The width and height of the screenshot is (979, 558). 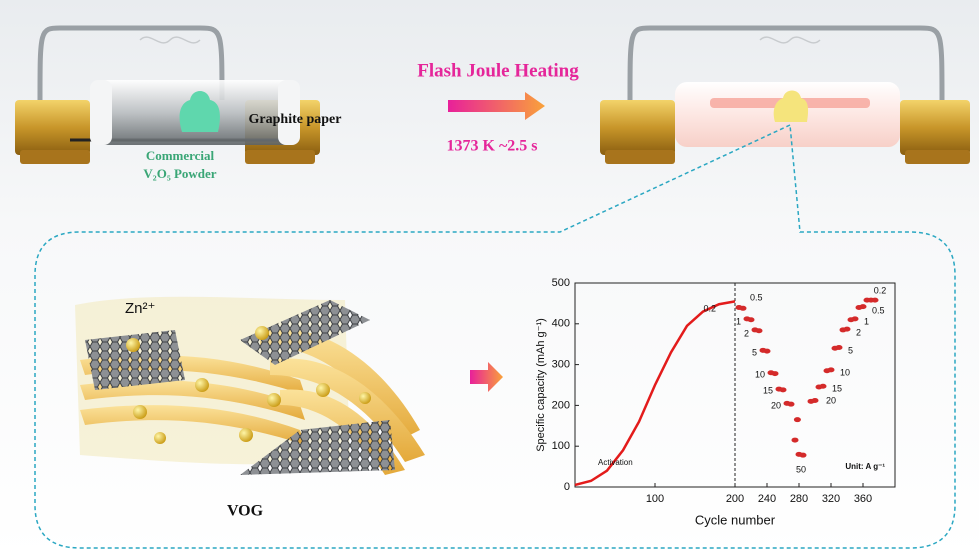 What do you see at coordinates (561, 324) in the screenshot?
I see `y-tick-label: 400` at bounding box center [561, 324].